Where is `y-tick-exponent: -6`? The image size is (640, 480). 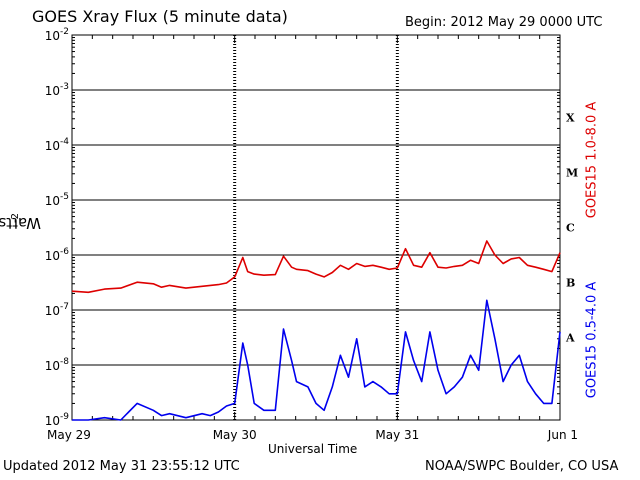 y-tick-exponent: -6 is located at coordinates (64, 252).